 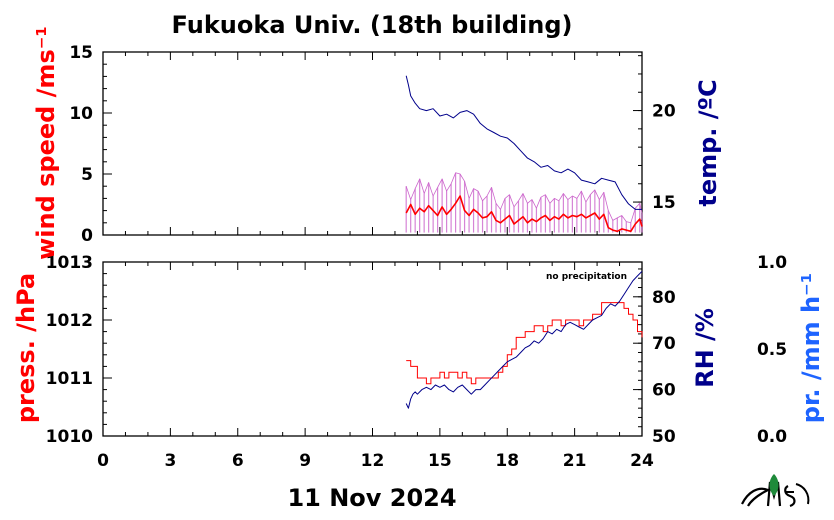 What do you see at coordinates (772, 350) in the screenshot?
I see `far-right-y-tick-label: 0.5` at bounding box center [772, 350].